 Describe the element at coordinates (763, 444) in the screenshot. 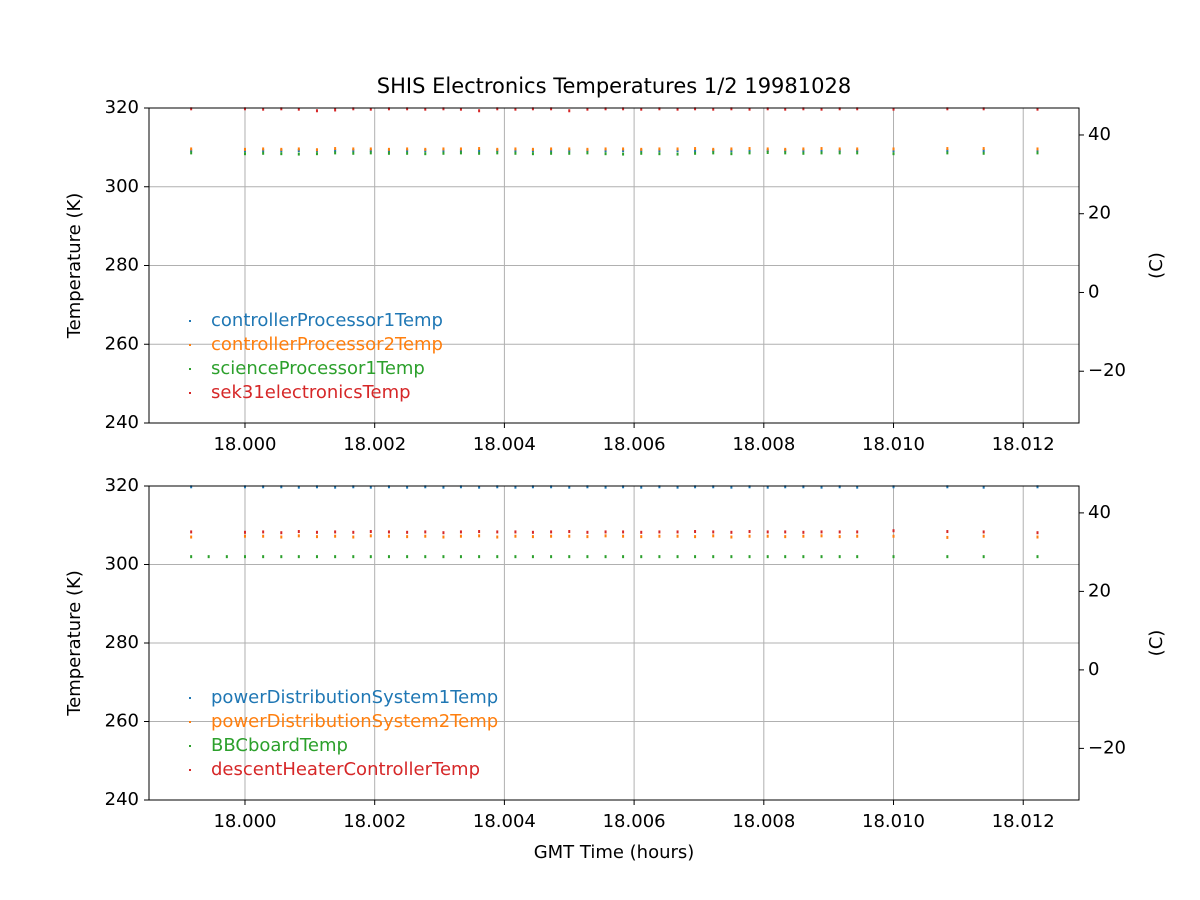

I see `x-tick-label: 18.008` at that location.